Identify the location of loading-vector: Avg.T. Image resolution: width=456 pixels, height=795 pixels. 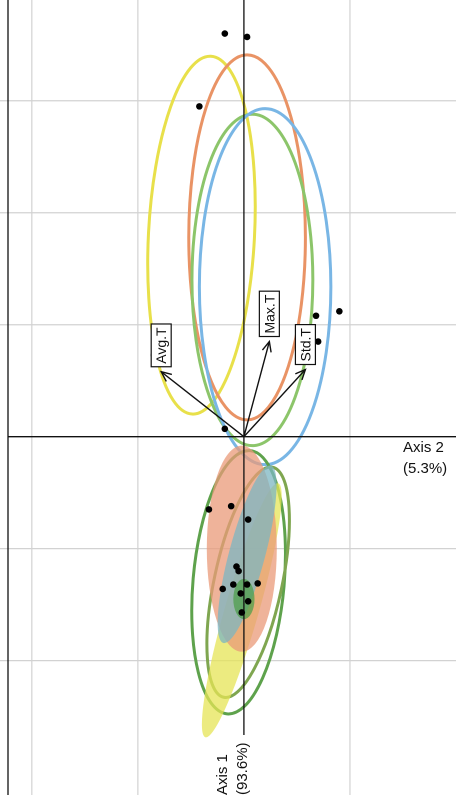
(197, 380).